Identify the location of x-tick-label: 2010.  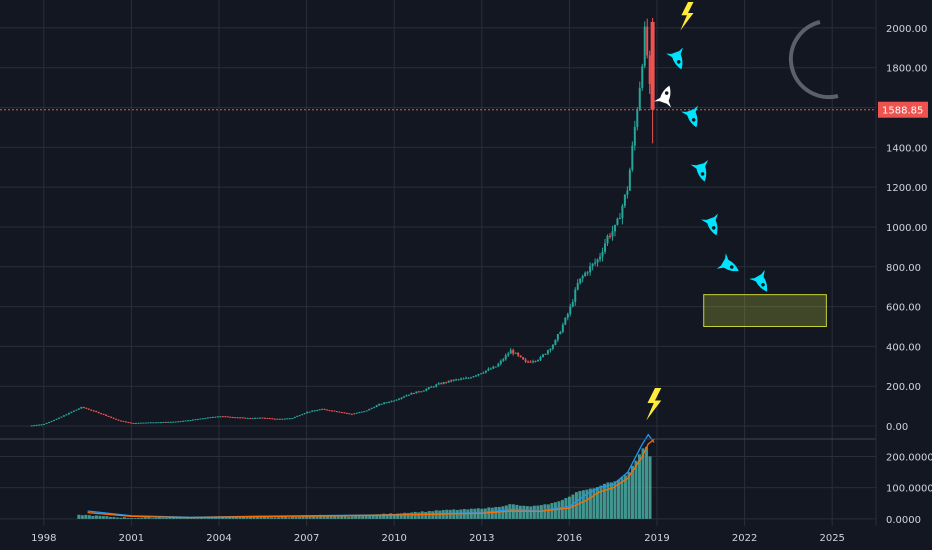
(393, 538).